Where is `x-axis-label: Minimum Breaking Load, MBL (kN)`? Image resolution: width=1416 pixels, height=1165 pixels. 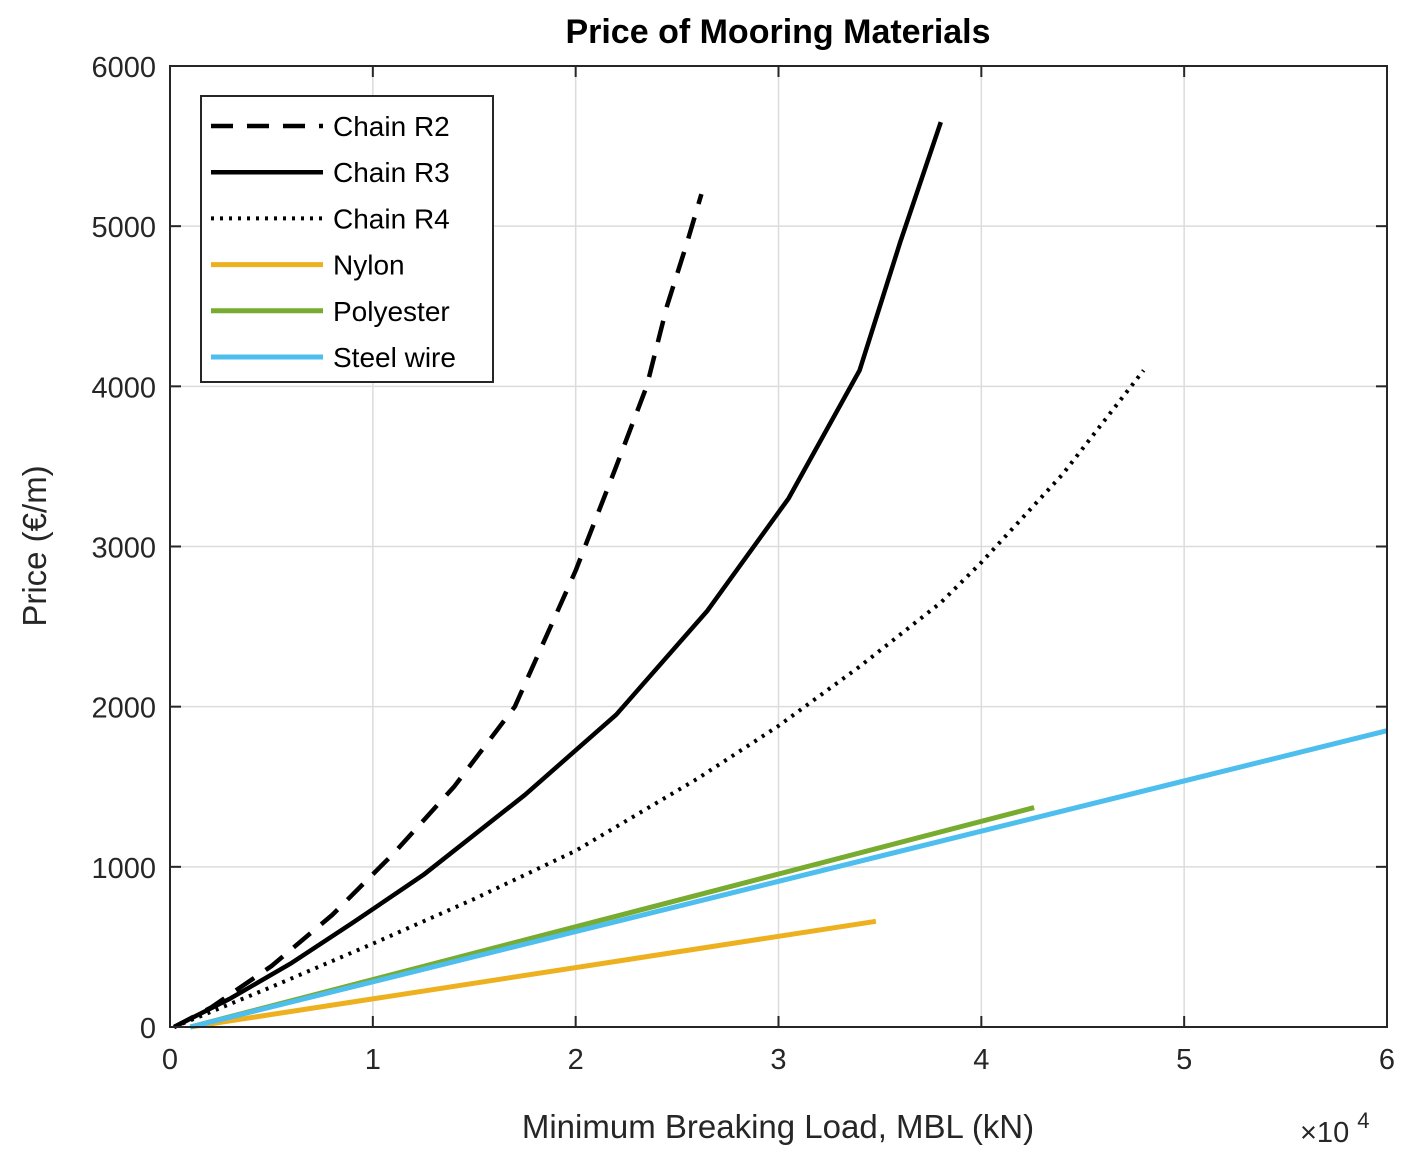
x-axis-label: Minimum Breaking Load, MBL (kN) is located at coordinates (778, 1126).